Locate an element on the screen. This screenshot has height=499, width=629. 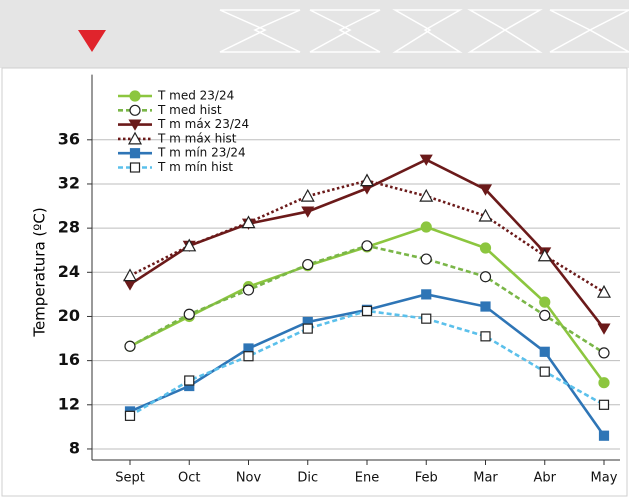
legend-label: T m mín hist is located at coordinates (195, 167).